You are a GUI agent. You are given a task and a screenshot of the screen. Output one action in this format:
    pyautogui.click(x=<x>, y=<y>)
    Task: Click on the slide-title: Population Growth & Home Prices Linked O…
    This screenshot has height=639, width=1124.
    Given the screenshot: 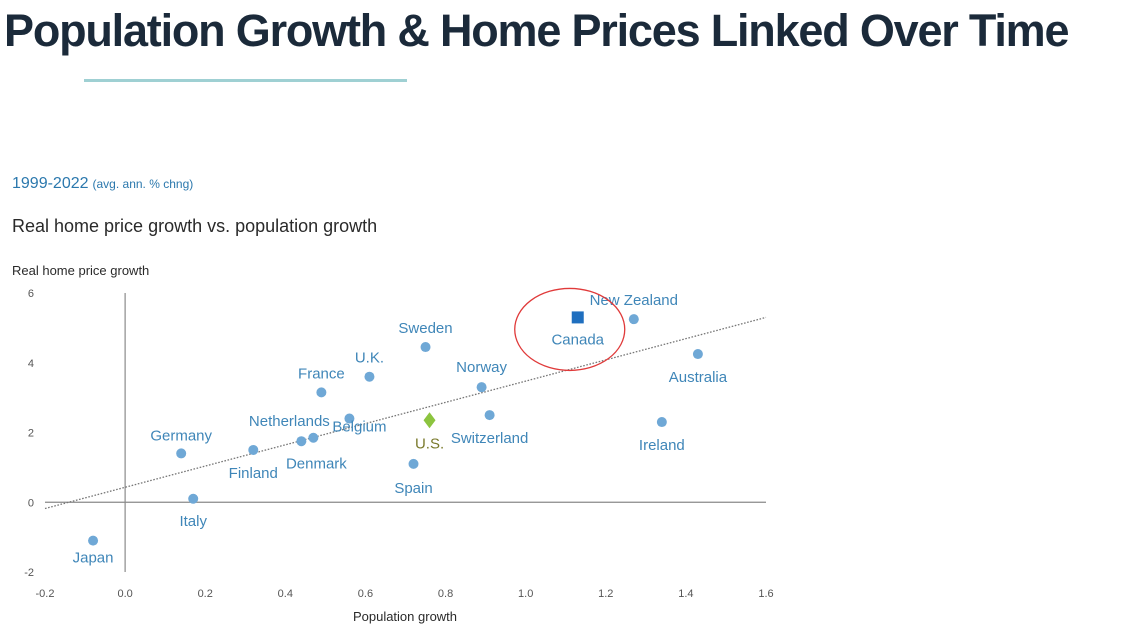 What is the action you would take?
    pyautogui.click(x=537, y=30)
    